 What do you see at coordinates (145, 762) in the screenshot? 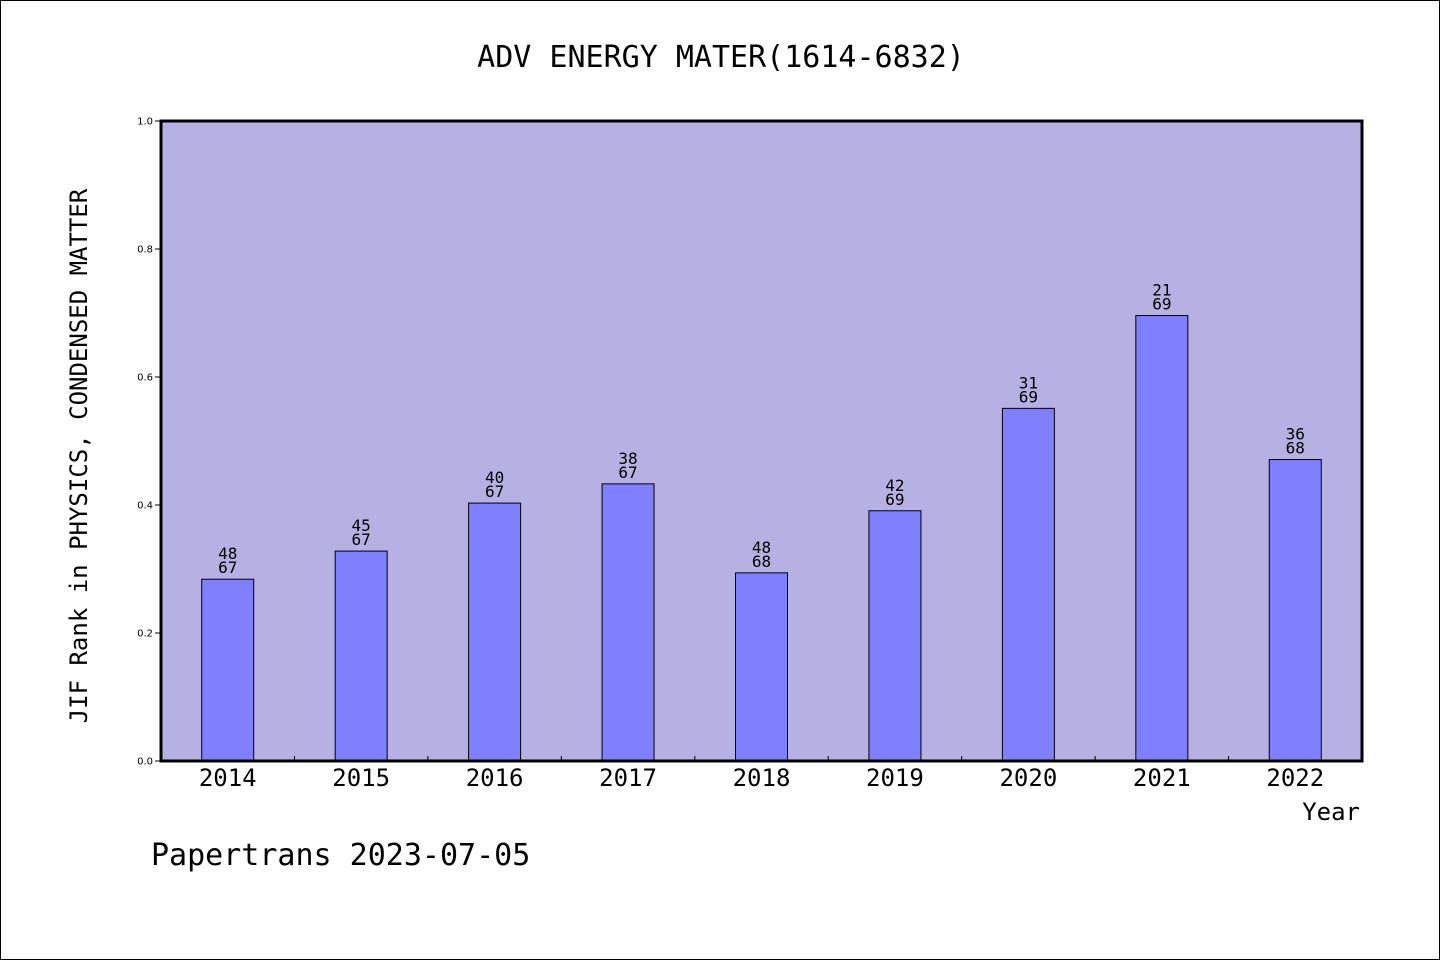
I see `y-tick-label: 0.0` at bounding box center [145, 762].